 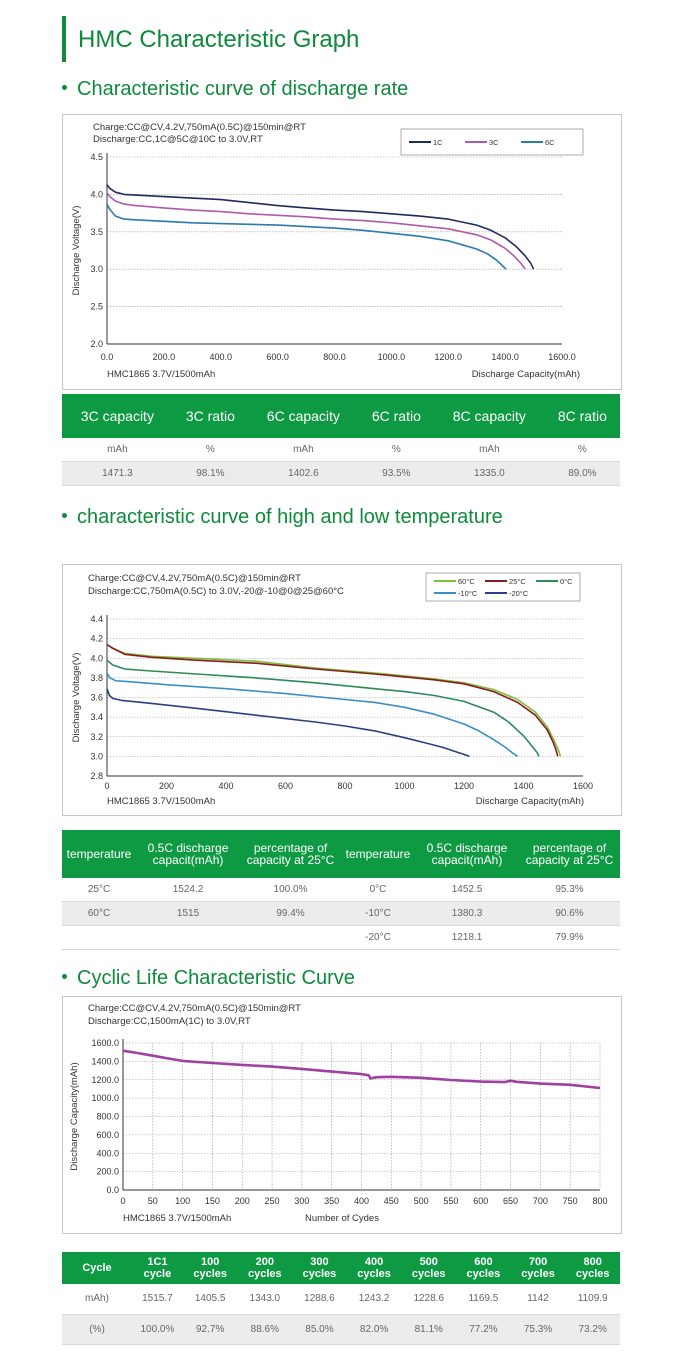 I want to click on table-cell: 1402.6, so click(x=303, y=473).